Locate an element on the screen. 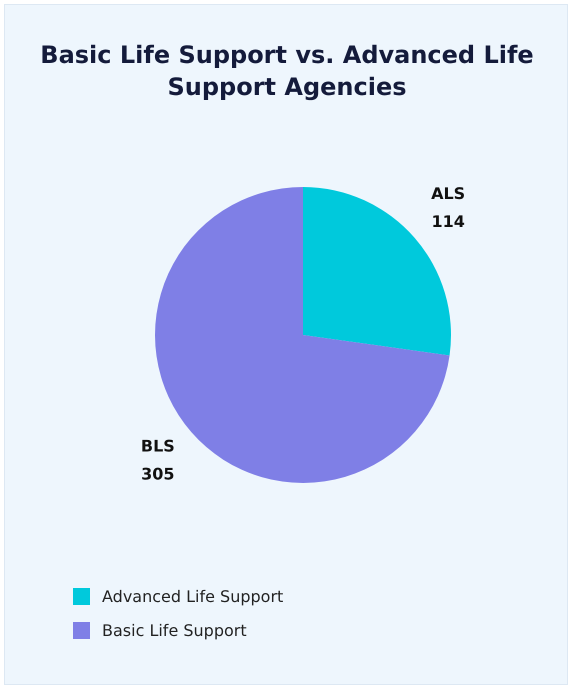 The image size is (572, 689). legend-label: Advanced Life Support is located at coordinates (193, 596).